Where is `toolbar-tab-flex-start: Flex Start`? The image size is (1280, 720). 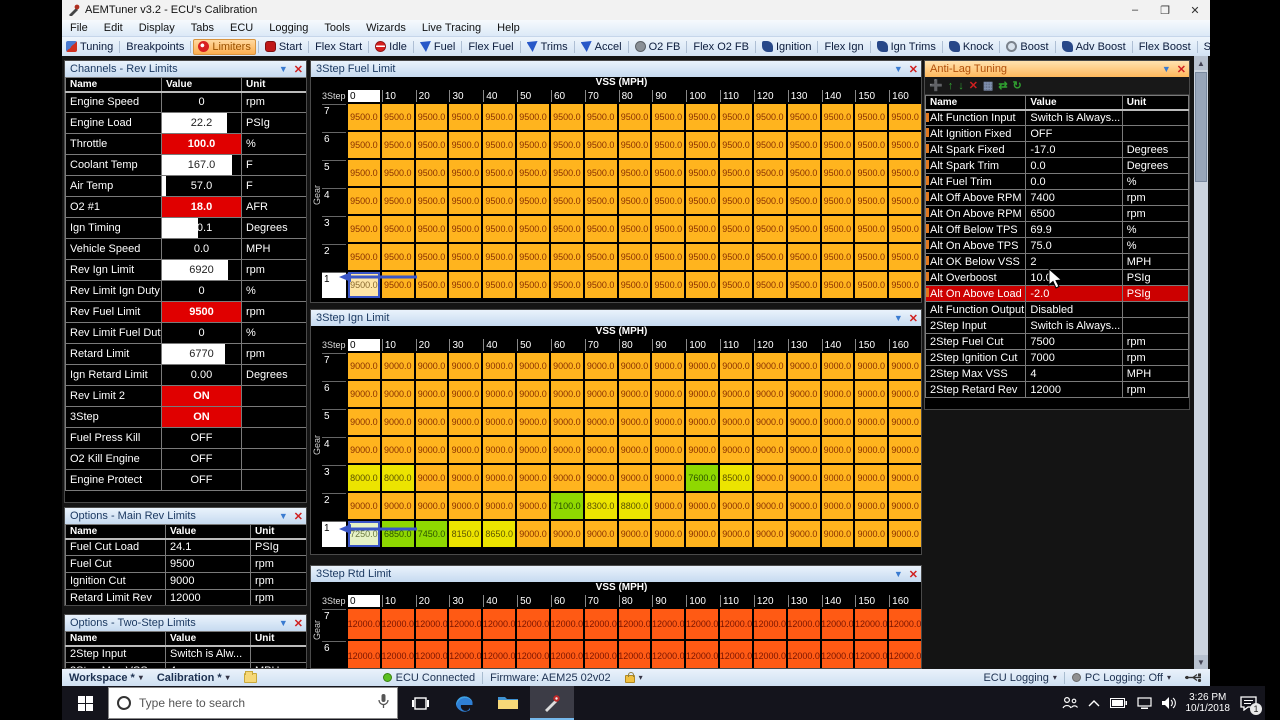 toolbar-tab-flex-start: Flex Start is located at coordinates (338, 47).